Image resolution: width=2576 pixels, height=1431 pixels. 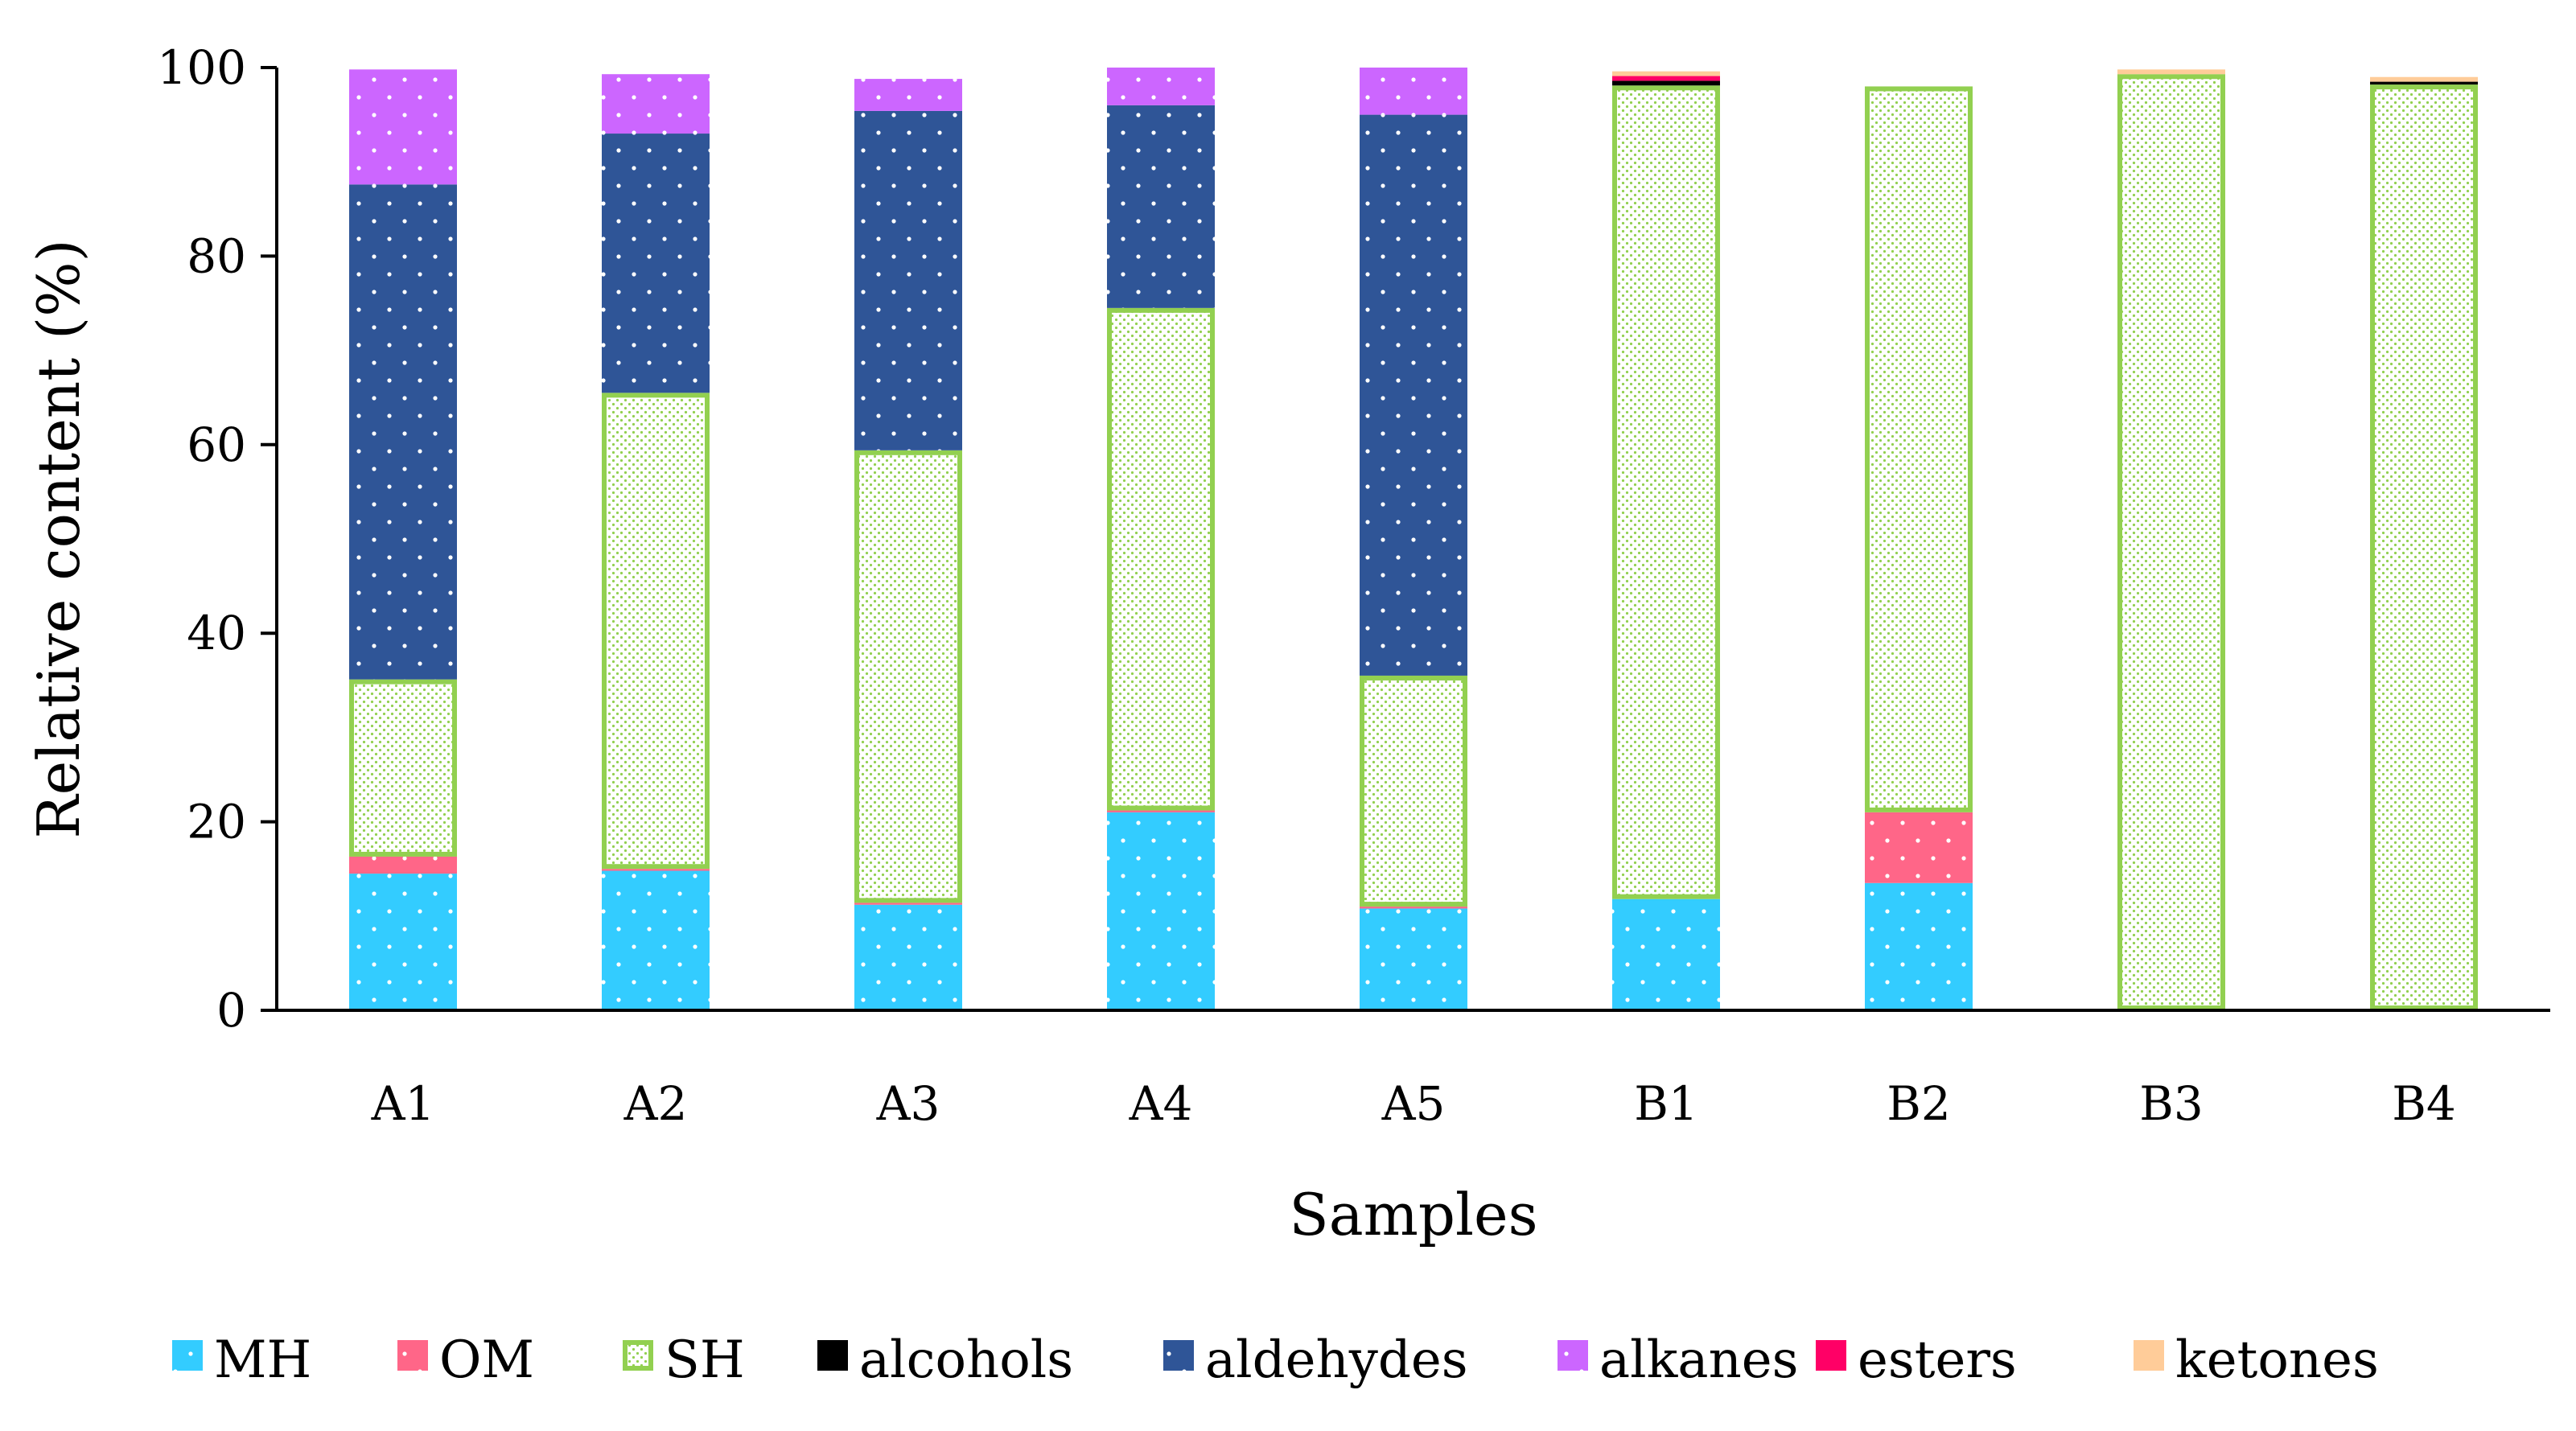 I want to click on bar-B1-MH, so click(x=1666, y=954).